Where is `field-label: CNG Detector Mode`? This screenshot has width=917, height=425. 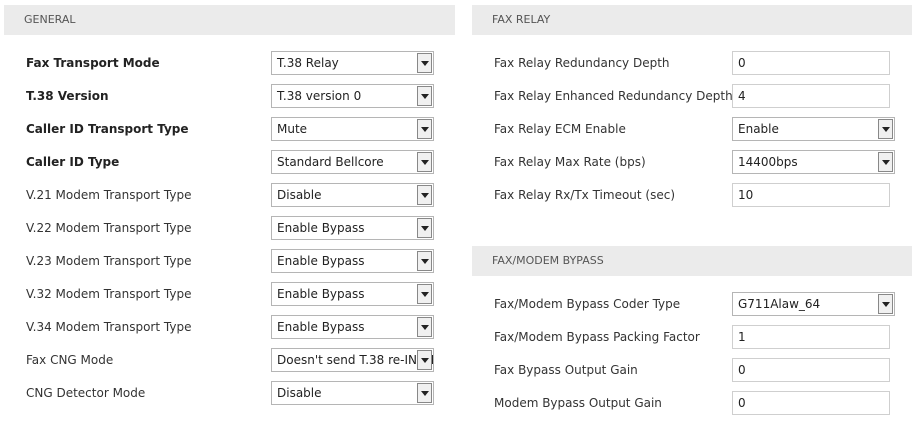
field-label: CNG Detector Mode is located at coordinates (86, 393).